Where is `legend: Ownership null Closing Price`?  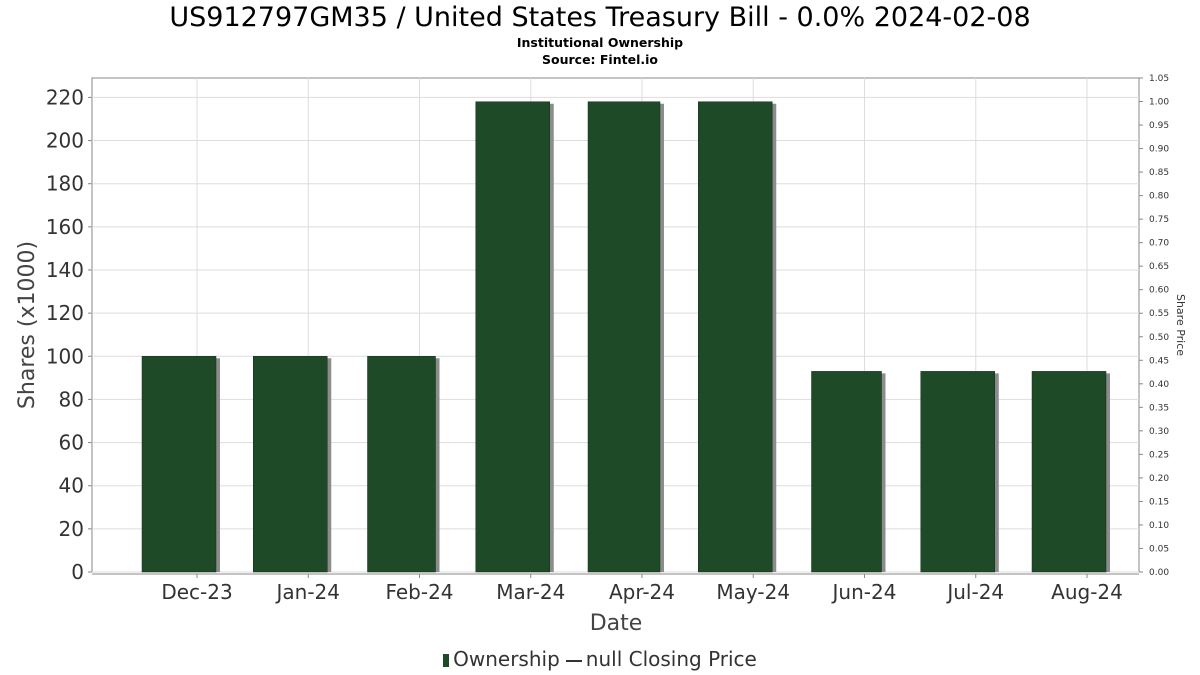 legend: Ownership null Closing Price is located at coordinates (600, 659).